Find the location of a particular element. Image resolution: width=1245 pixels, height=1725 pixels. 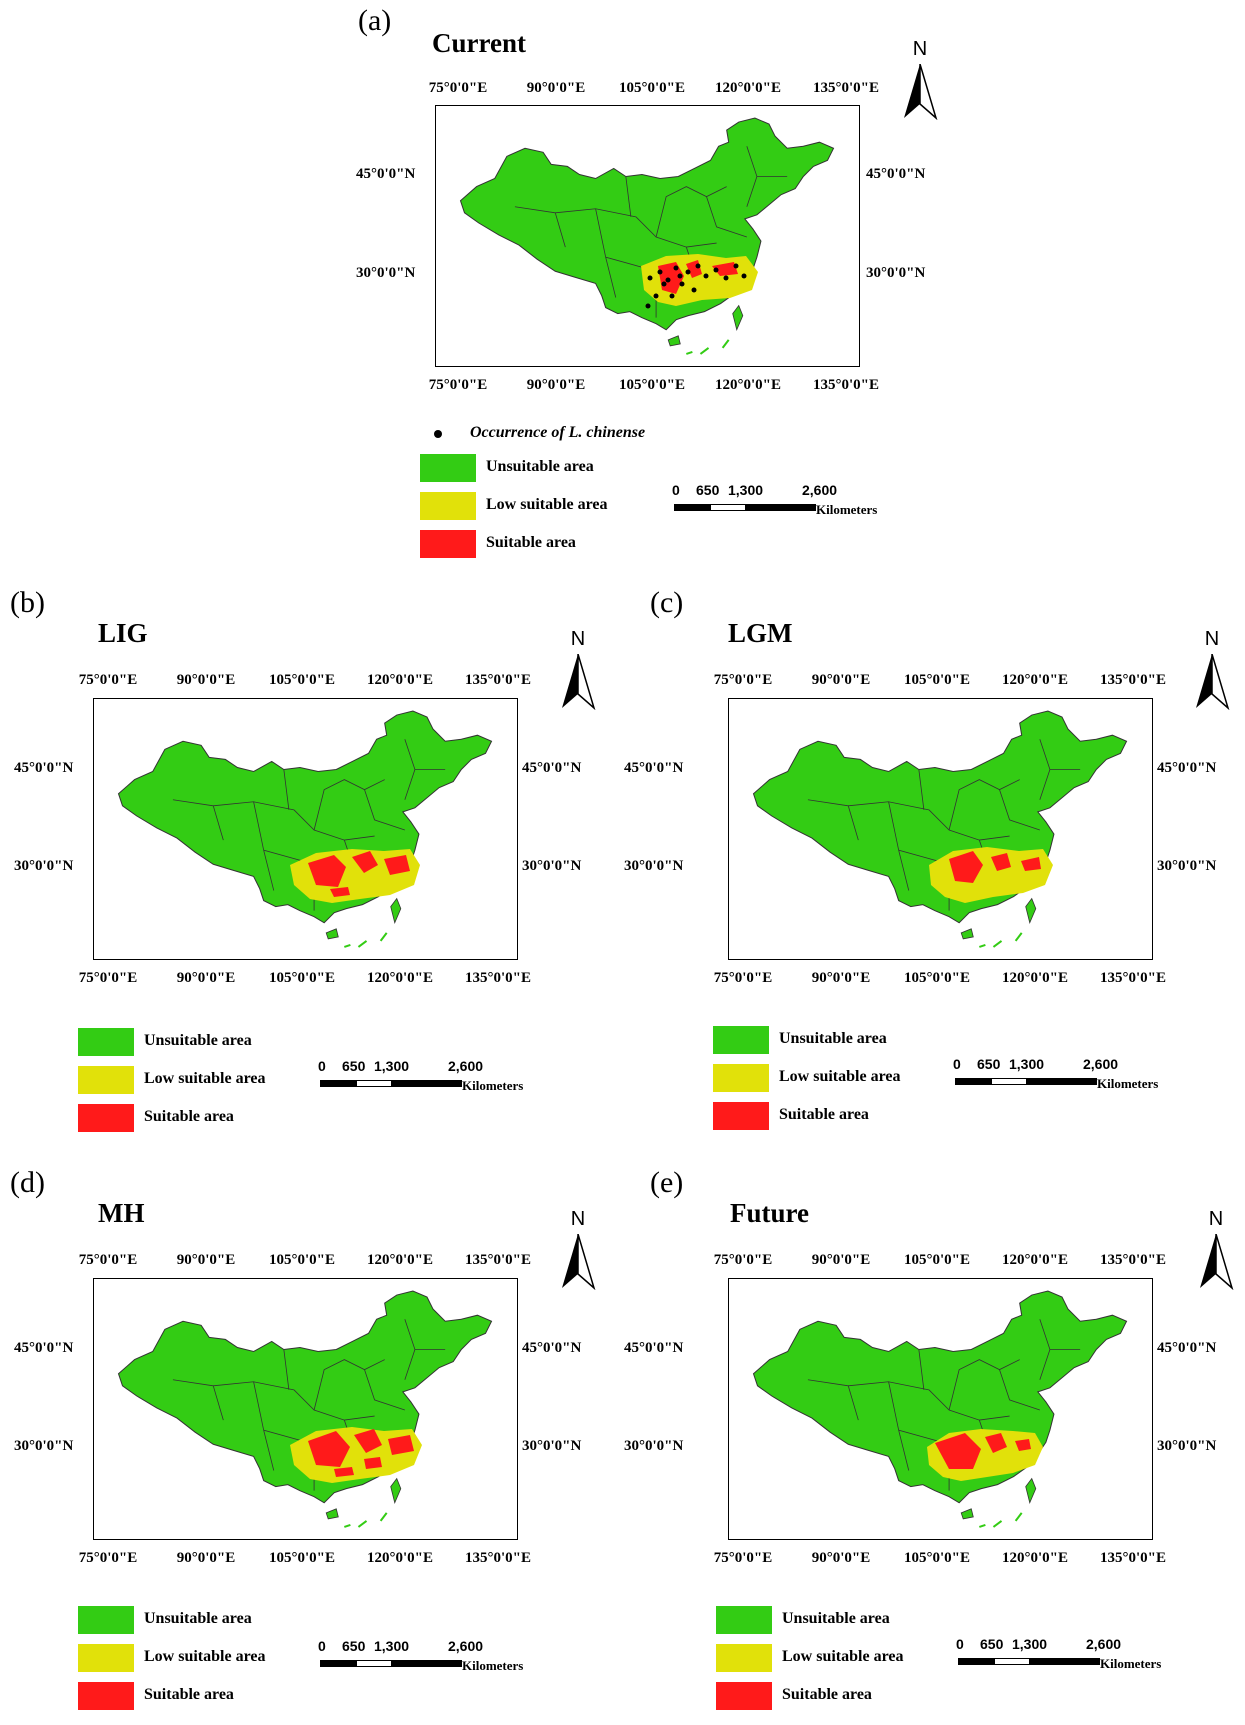

panel-label: (a) is located at coordinates (375, 20).